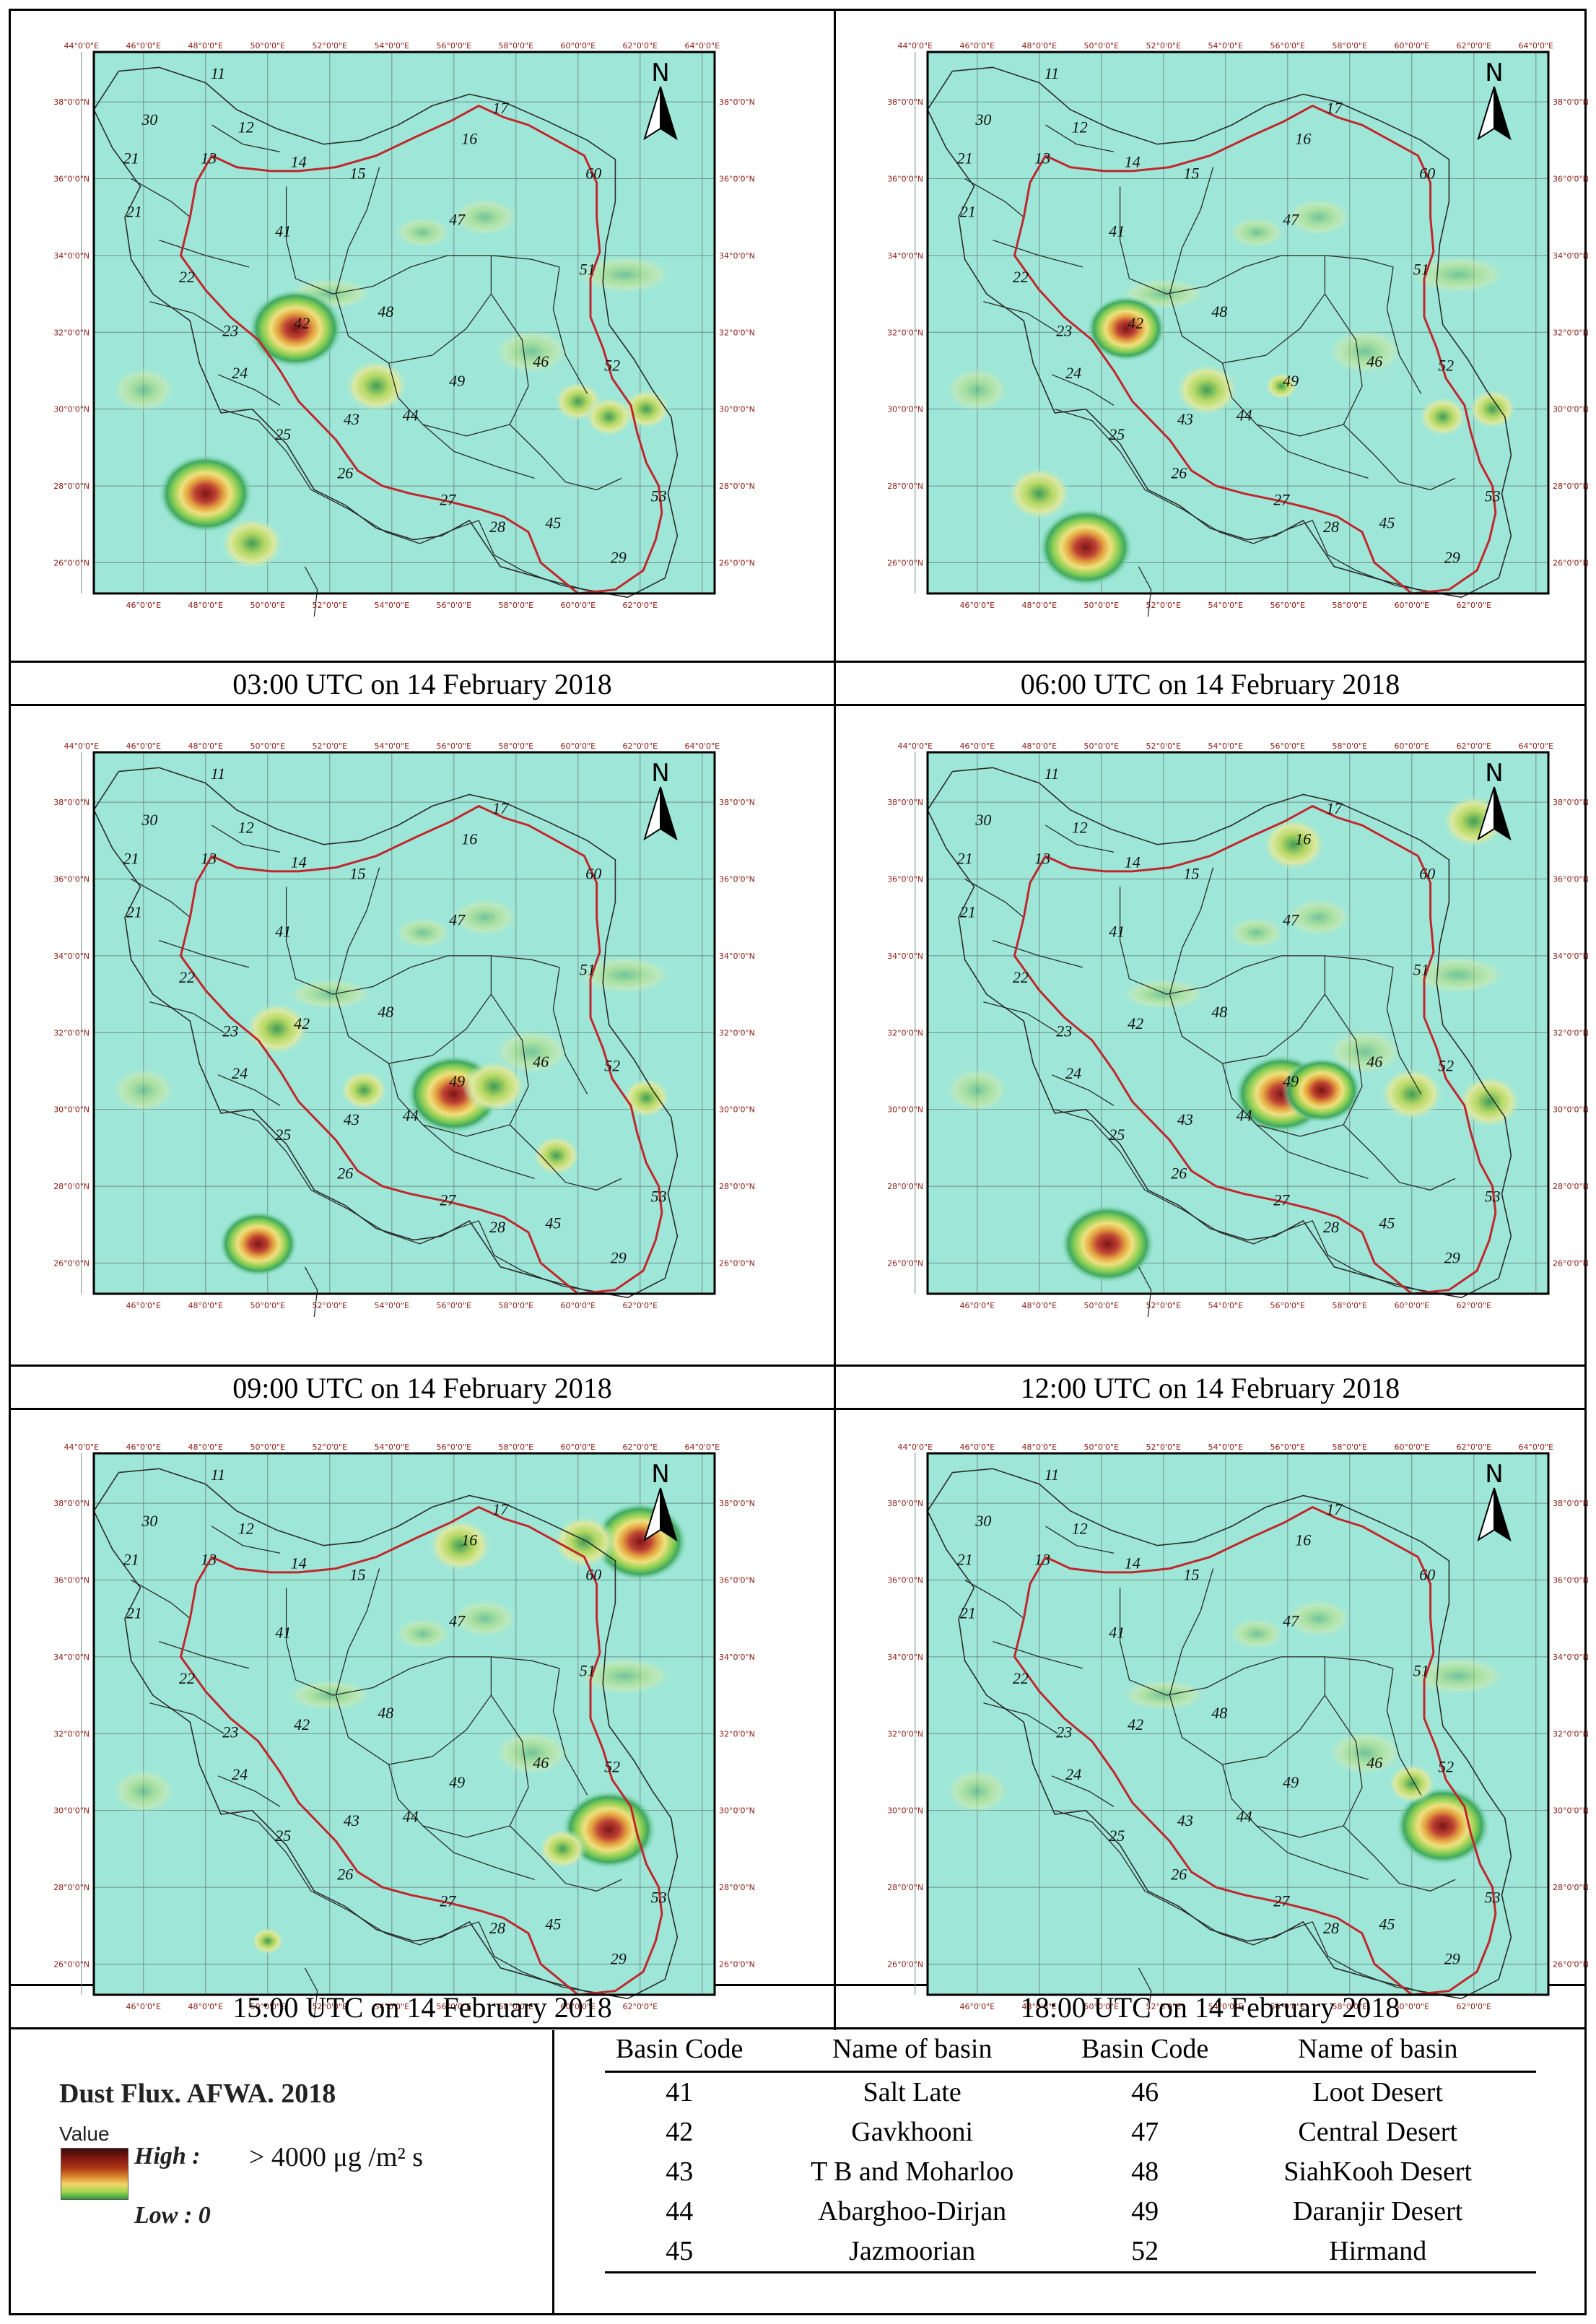 This screenshot has width=1596, height=2324. Describe the element at coordinates (1219, 332) in the screenshot. I see `country-outline` at that location.